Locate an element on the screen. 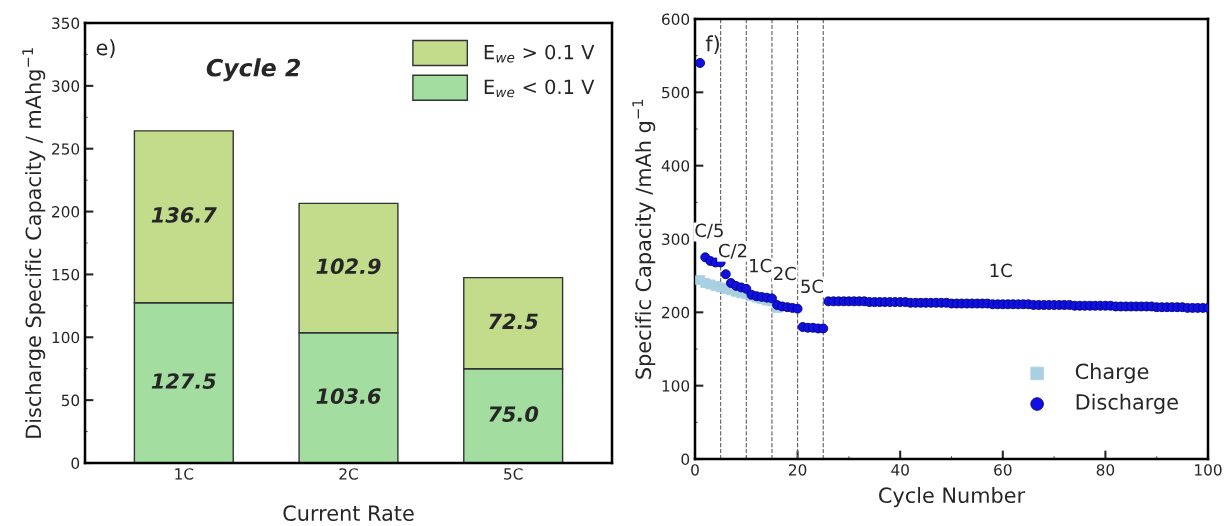 Image resolution: width=1227 pixels, height=526 pixels. data-label: 102.9 is located at coordinates (348, 266).